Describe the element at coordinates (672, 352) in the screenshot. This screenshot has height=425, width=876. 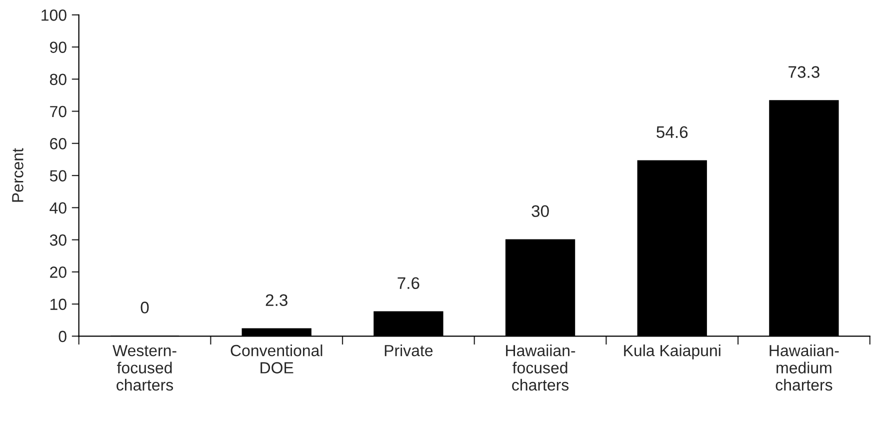
I see `x-tick-label: Kula Kaiapuni` at that location.